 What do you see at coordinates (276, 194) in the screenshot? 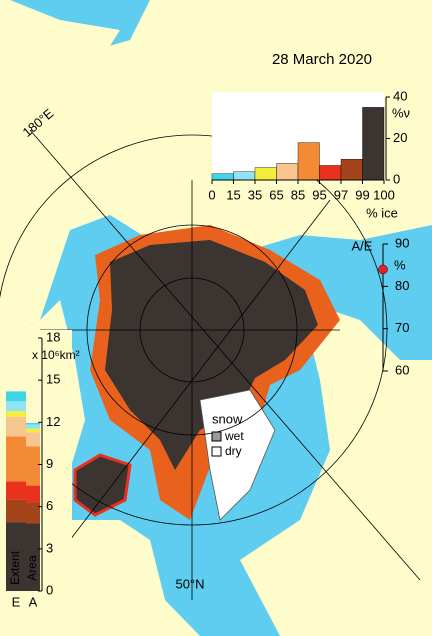
I see `x-tick-label: 65` at bounding box center [276, 194].